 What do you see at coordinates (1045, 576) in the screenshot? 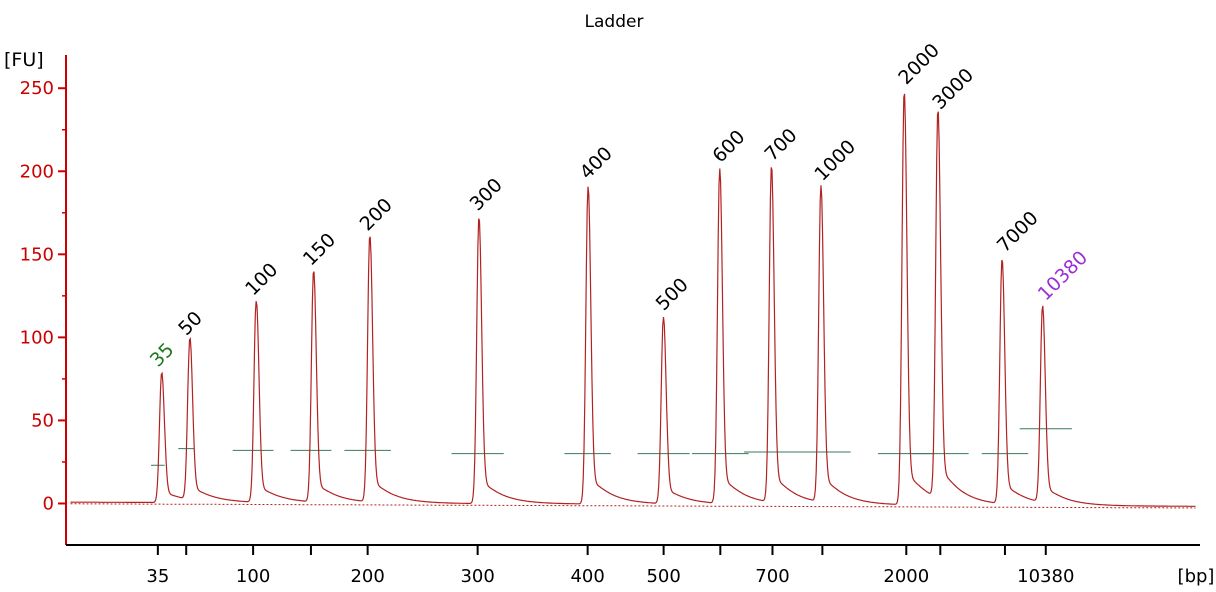
I see `x-tick-label: 10380` at bounding box center [1045, 576].